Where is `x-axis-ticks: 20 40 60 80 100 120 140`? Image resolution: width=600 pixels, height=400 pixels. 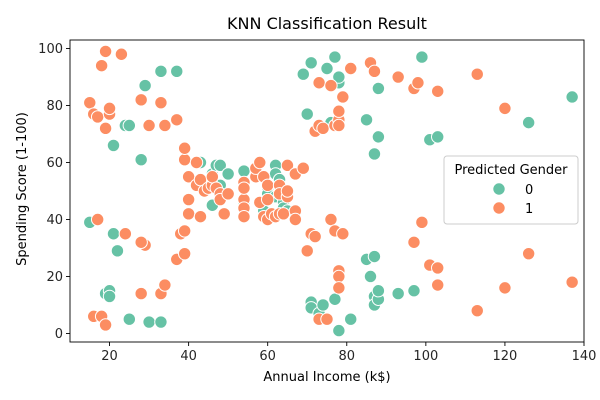 x-axis-ticks: 20 40 60 80 100 120 140 is located at coordinates (348, 353).